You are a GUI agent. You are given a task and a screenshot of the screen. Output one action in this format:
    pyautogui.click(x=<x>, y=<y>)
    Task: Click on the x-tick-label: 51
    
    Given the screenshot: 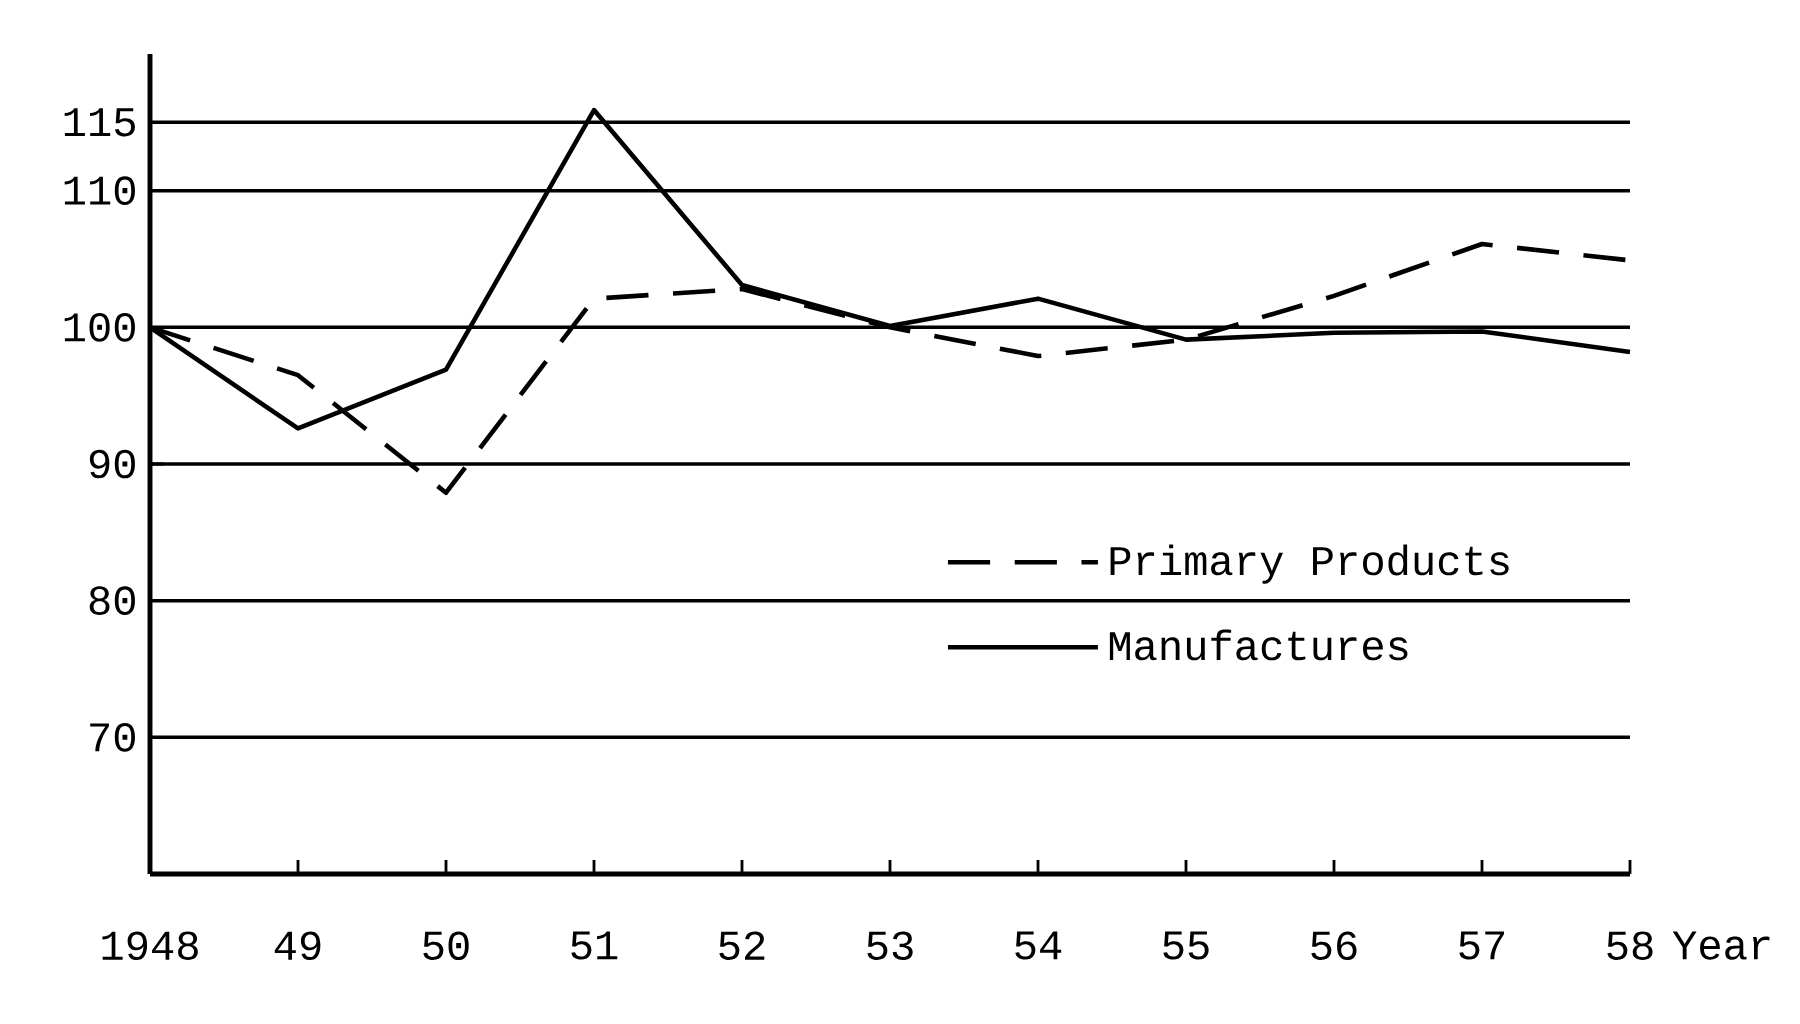 What is the action you would take?
    pyautogui.click(x=594, y=945)
    